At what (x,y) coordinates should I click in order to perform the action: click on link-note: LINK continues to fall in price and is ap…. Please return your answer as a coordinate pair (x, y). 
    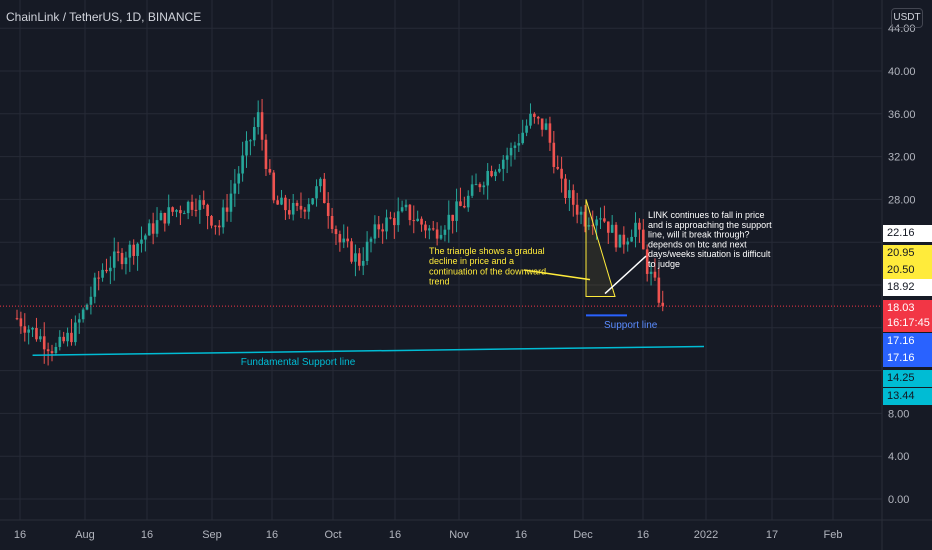
    Looking at the image, I should click on (710, 239).